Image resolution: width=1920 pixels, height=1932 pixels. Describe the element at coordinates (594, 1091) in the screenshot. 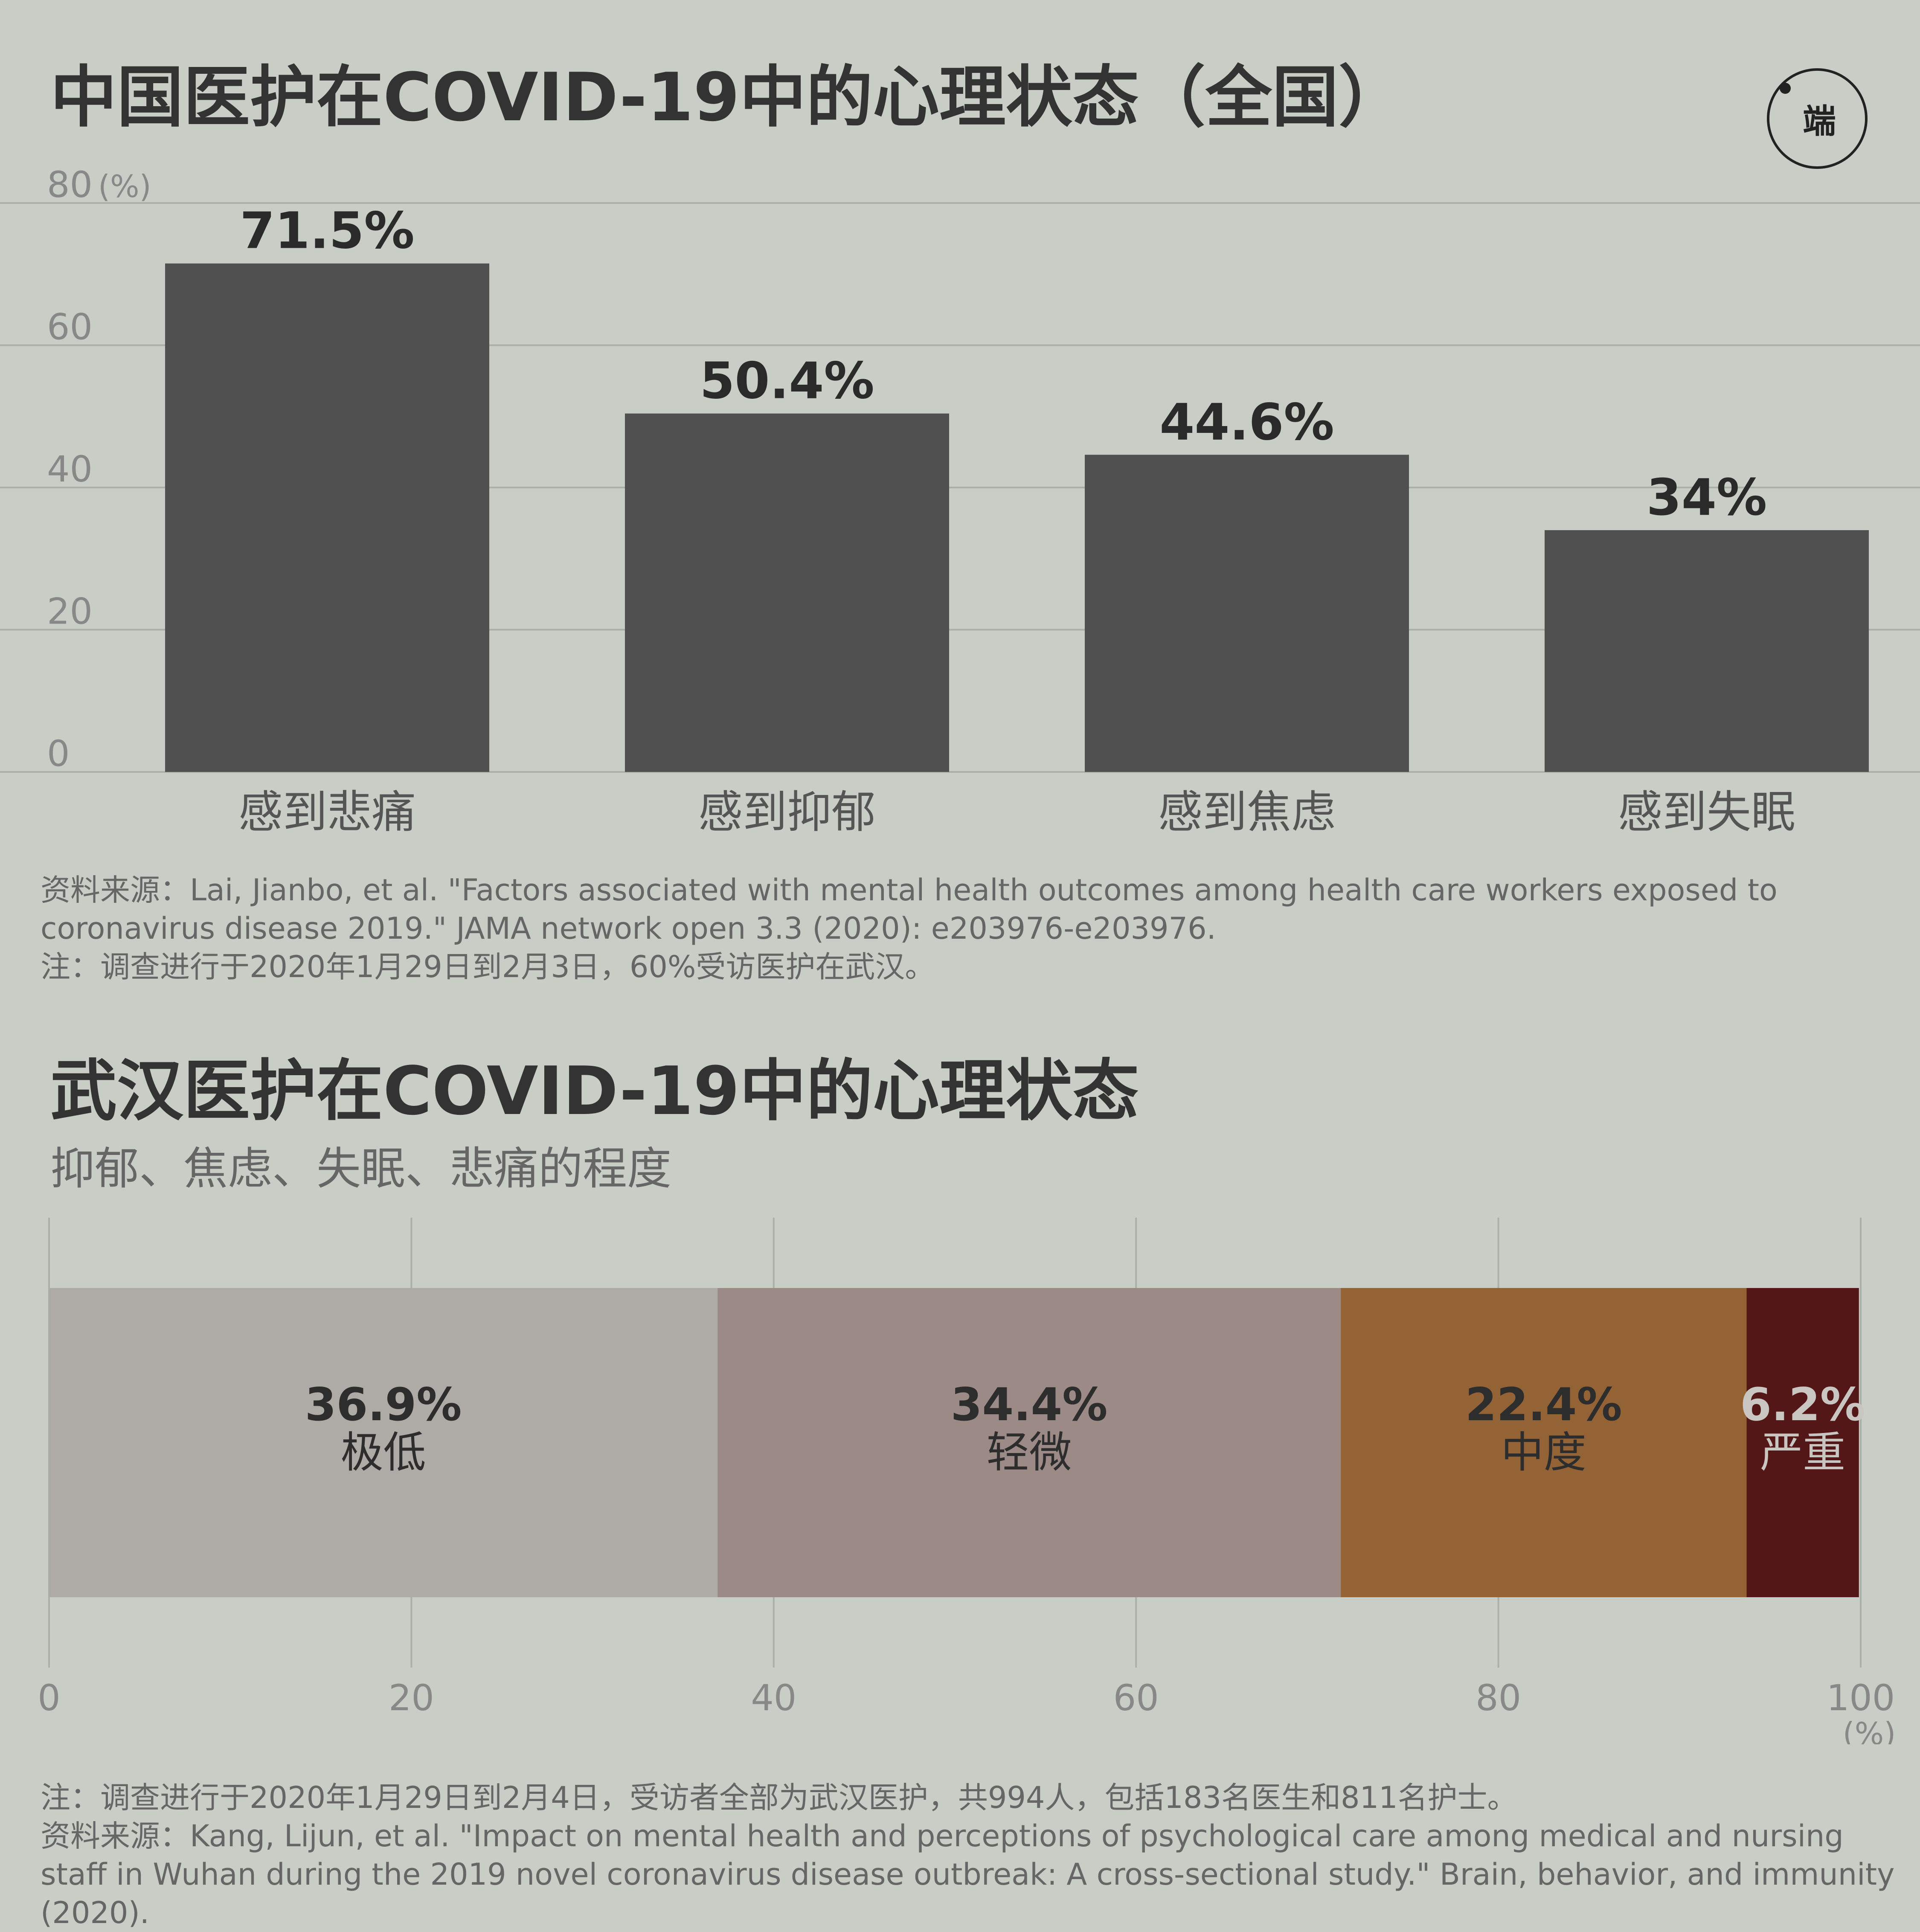

I see `chart2-title: 武汉医护在COVID-19中的心理状态` at that location.